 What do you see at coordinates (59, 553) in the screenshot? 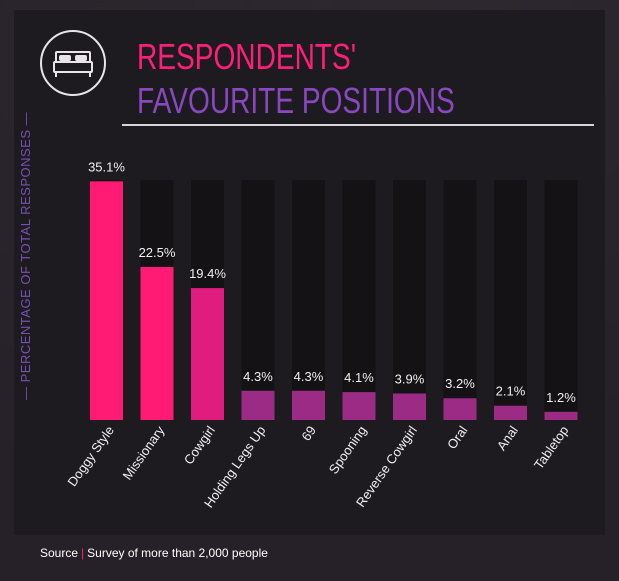
I see `source-label: Source` at bounding box center [59, 553].